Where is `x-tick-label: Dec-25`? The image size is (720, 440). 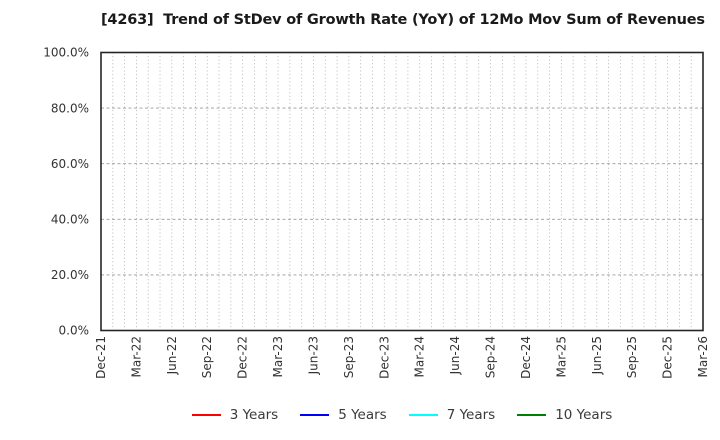
x-tick-label: Dec-25 is located at coordinates (668, 357).